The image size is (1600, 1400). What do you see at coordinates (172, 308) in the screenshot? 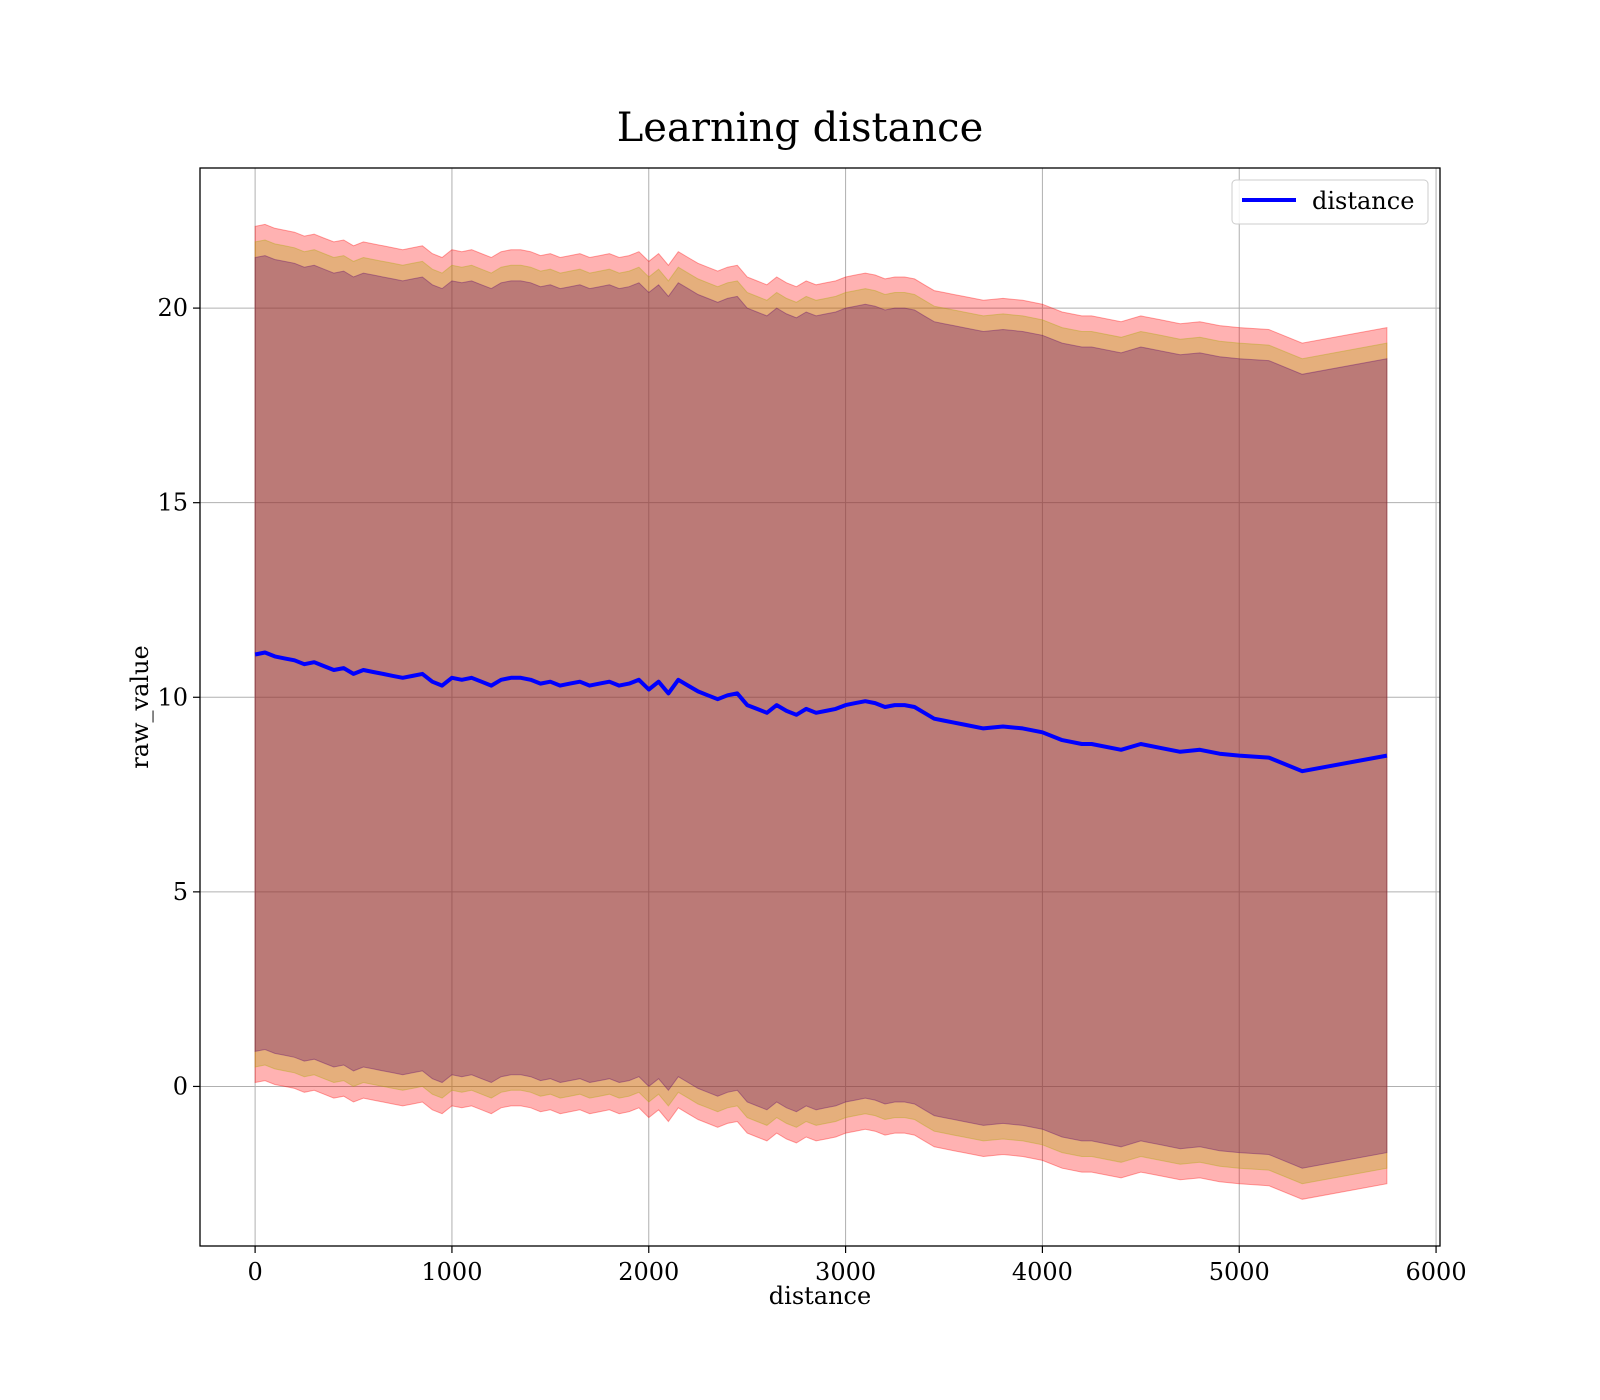
I see `y-tick-label: 20` at bounding box center [172, 308].